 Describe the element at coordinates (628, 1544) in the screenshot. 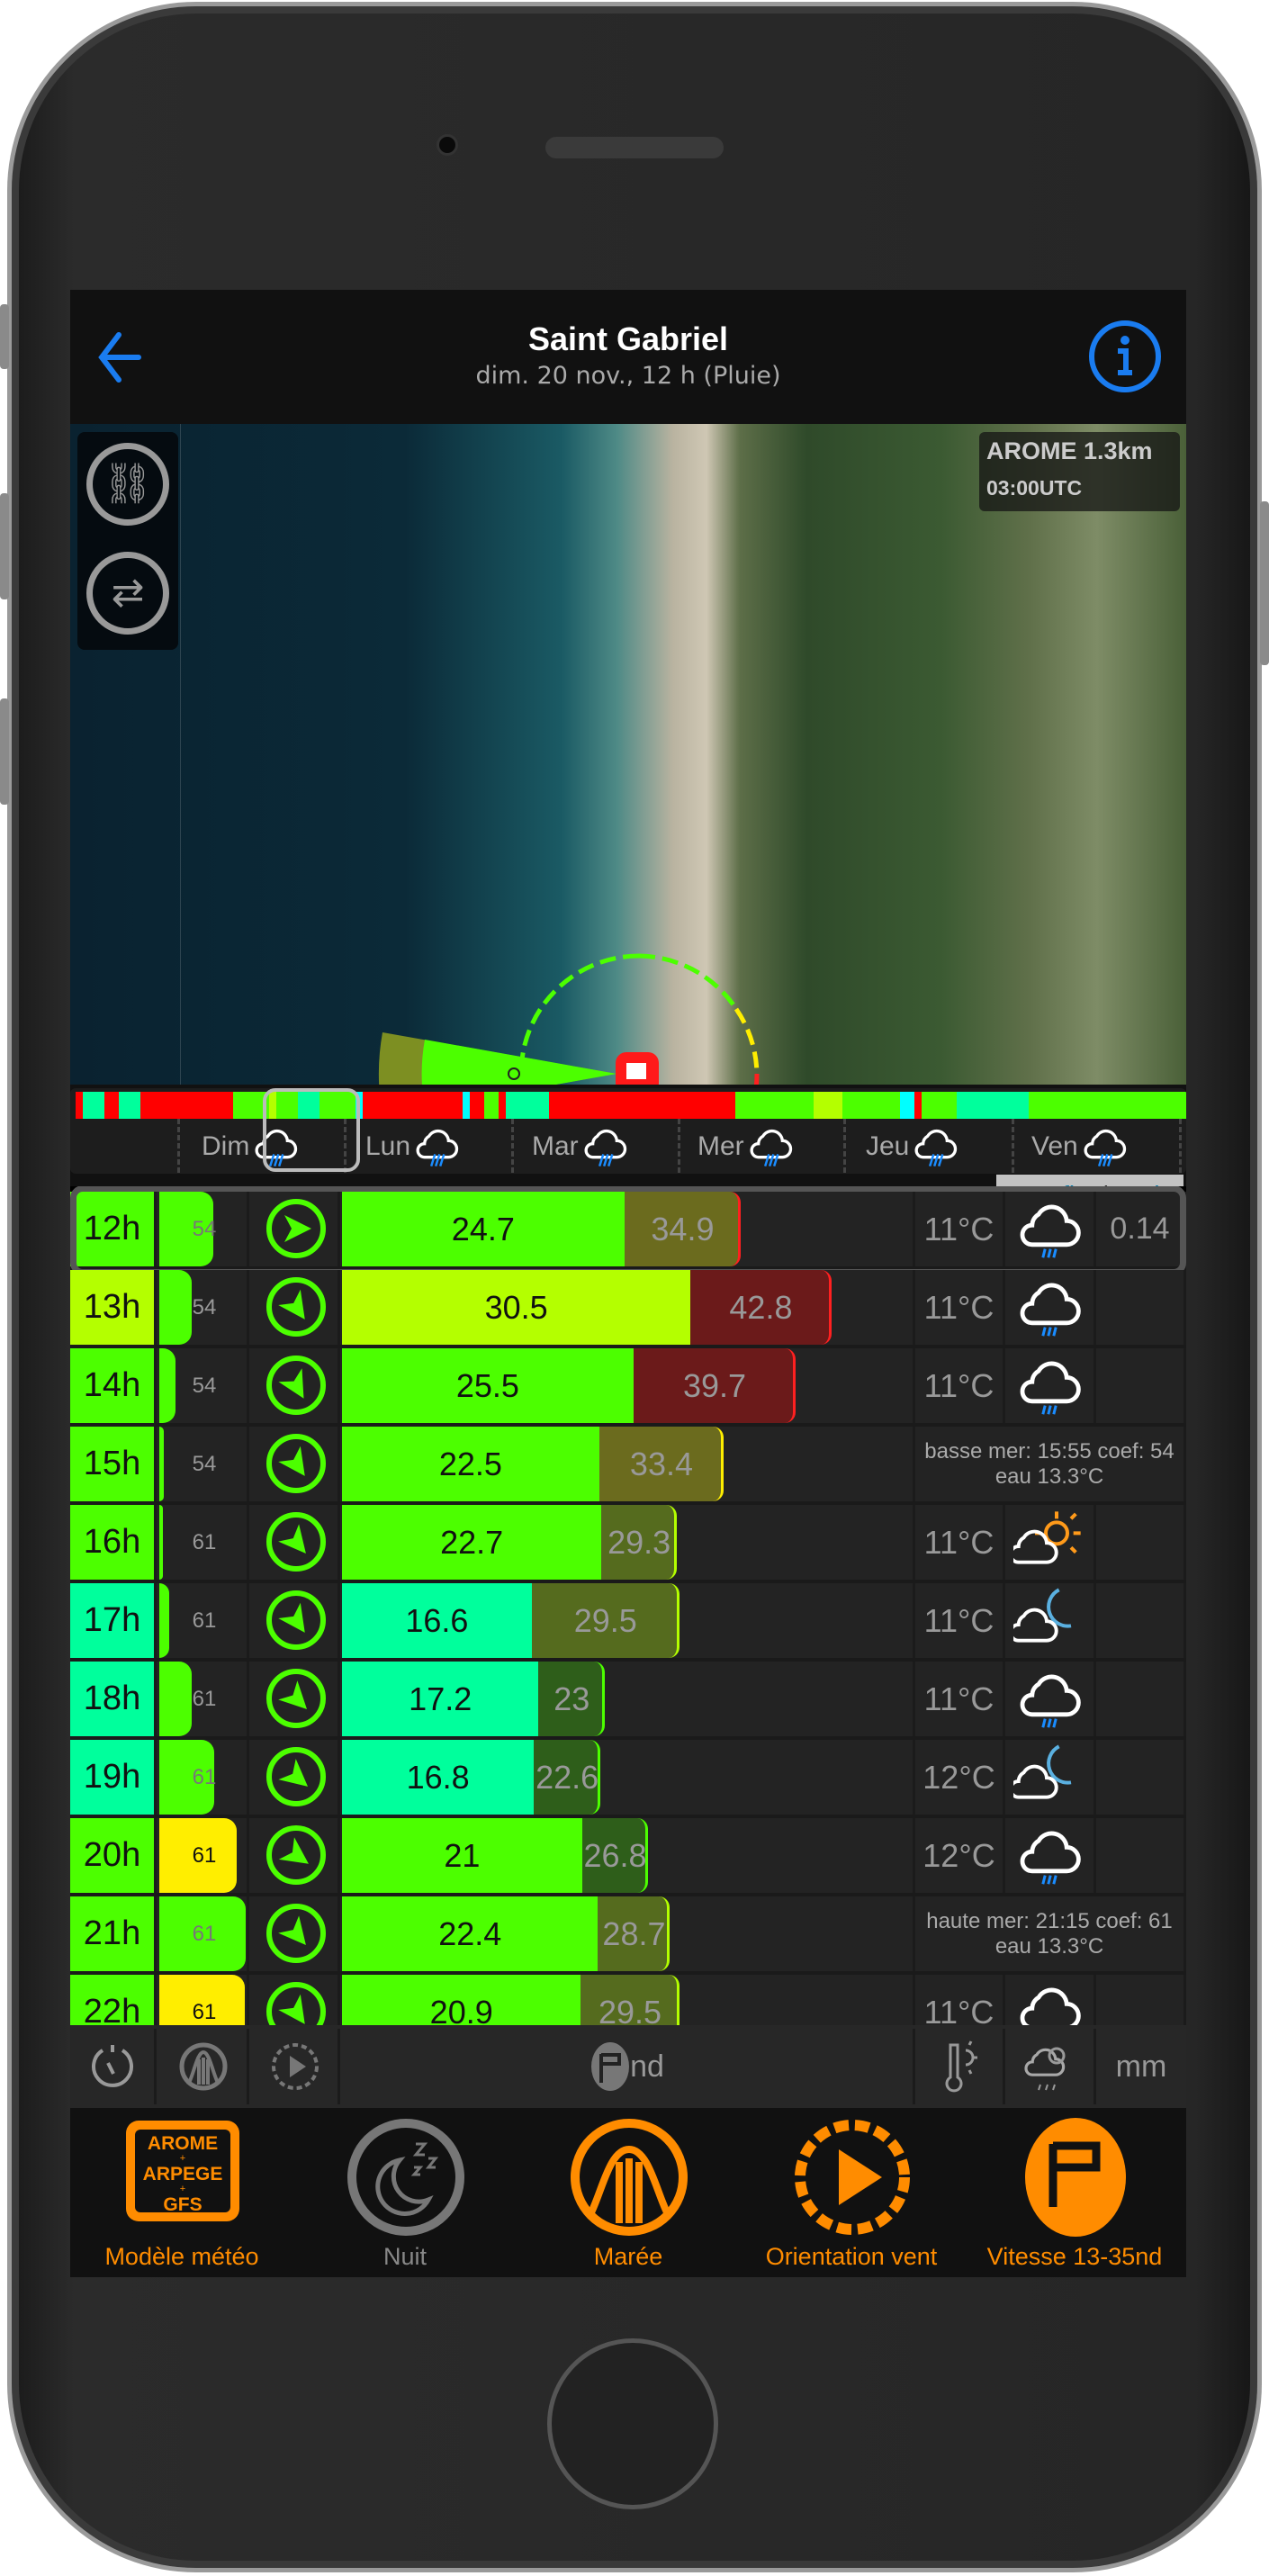

I see `table-row: 16h 61 22.7 29.3 11°C` at that location.